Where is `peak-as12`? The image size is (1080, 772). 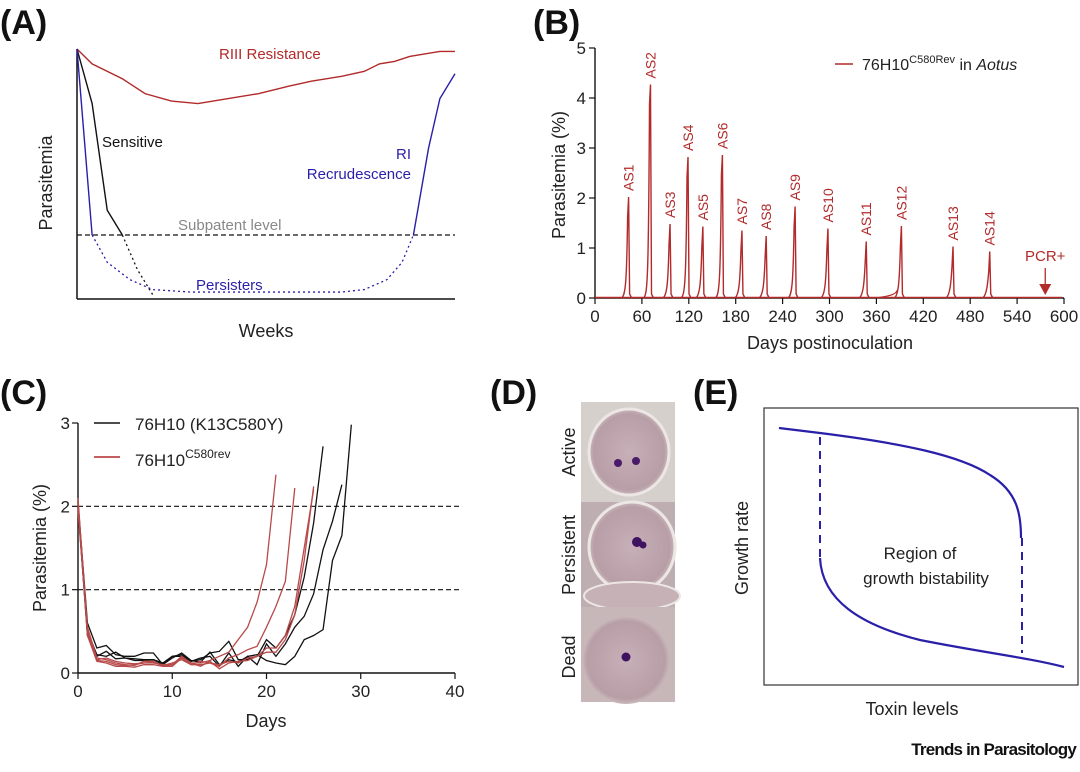
peak-as12 is located at coordinates (899, 262).